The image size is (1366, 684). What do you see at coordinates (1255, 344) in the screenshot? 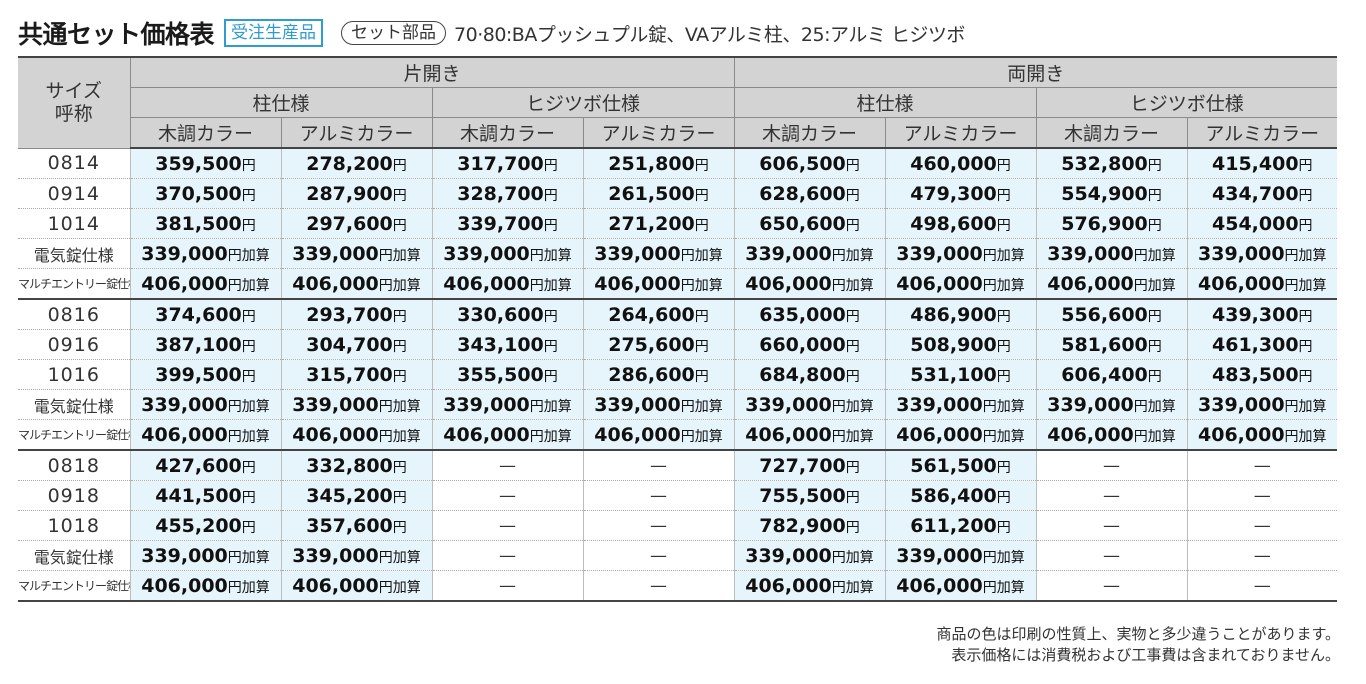
I see `price-value: 461,300` at bounding box center [1255, 344].